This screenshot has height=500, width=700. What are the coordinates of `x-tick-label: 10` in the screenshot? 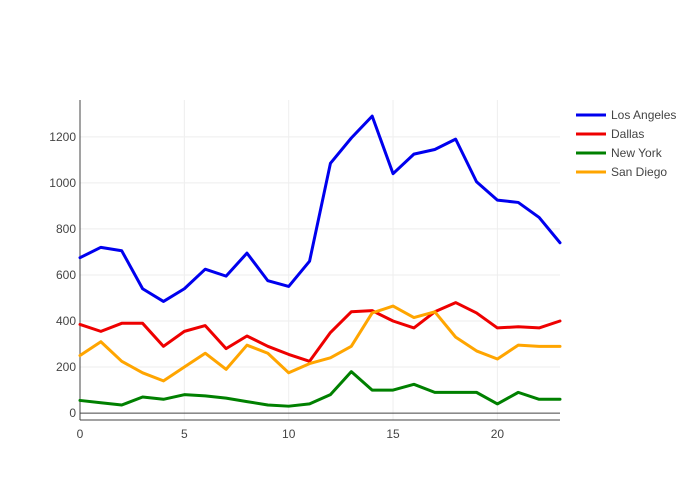 It's located at (289, 434).